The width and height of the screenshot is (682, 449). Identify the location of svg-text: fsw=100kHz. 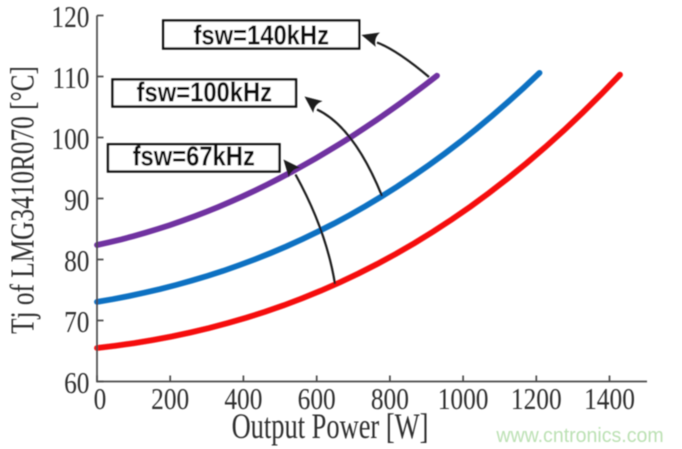
(204, 93).